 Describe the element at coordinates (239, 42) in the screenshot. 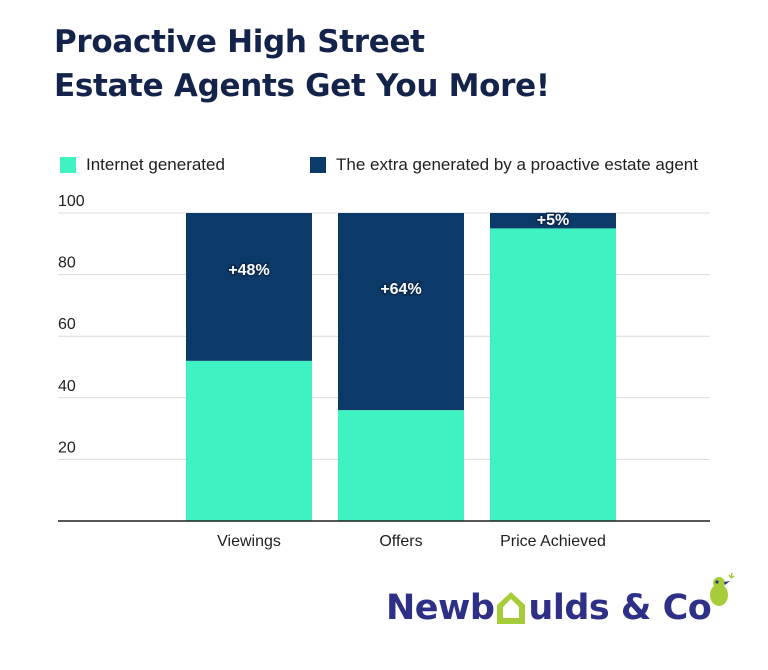

I see `title-line-1: Proactive High Street` at that location.